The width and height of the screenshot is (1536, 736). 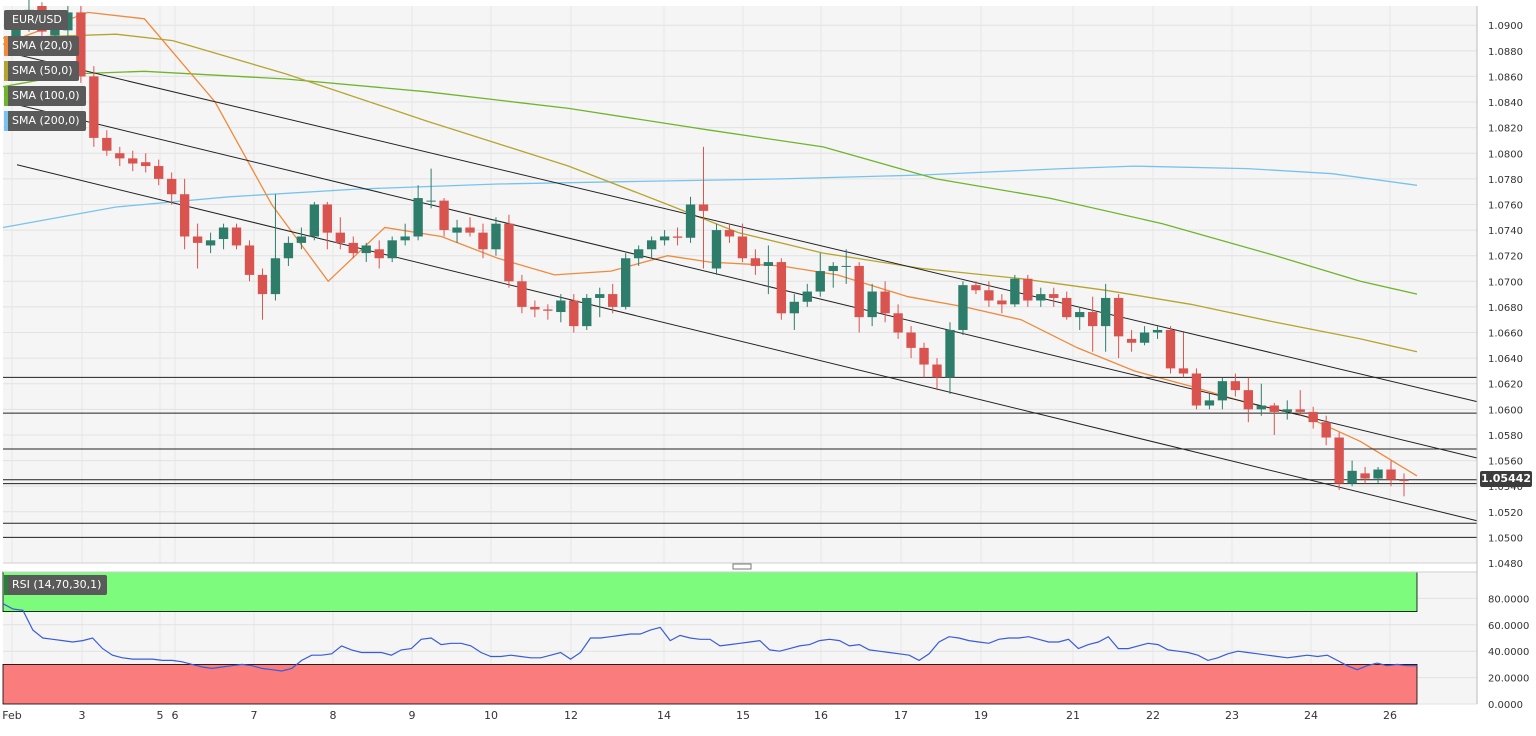 I want to click on price-tick-label: 1.0760, so click(x=1505, y=205).